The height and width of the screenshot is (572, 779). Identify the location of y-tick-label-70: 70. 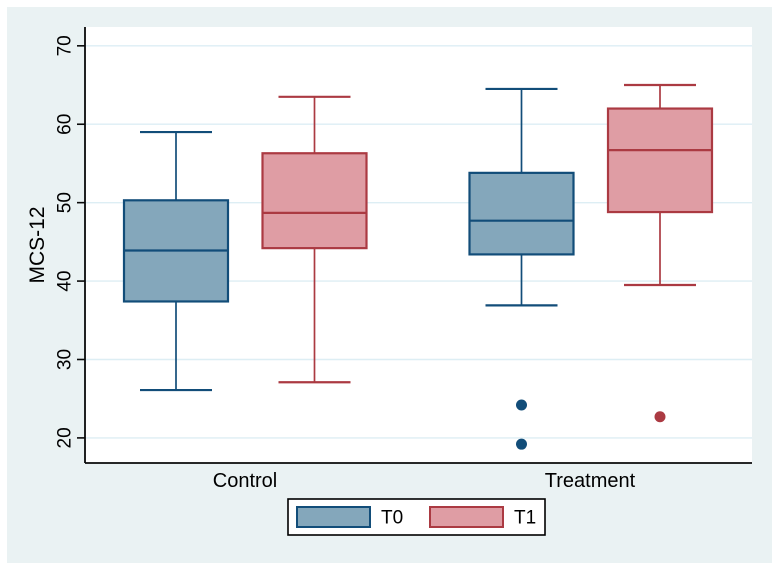
(65, 45).